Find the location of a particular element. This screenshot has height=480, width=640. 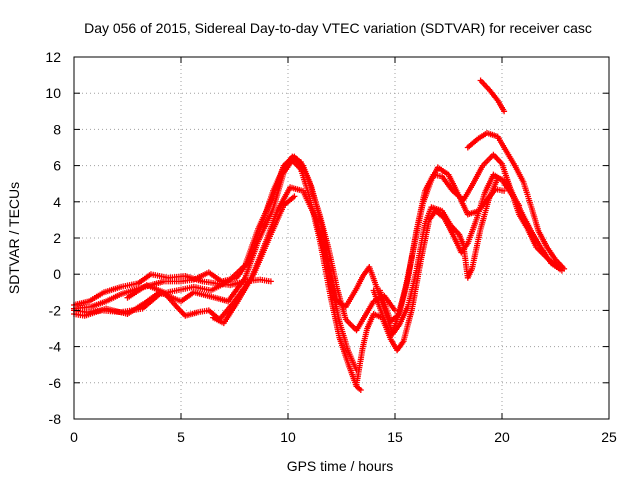

x-tick-label: 10 is located at coordinates (288, 437).